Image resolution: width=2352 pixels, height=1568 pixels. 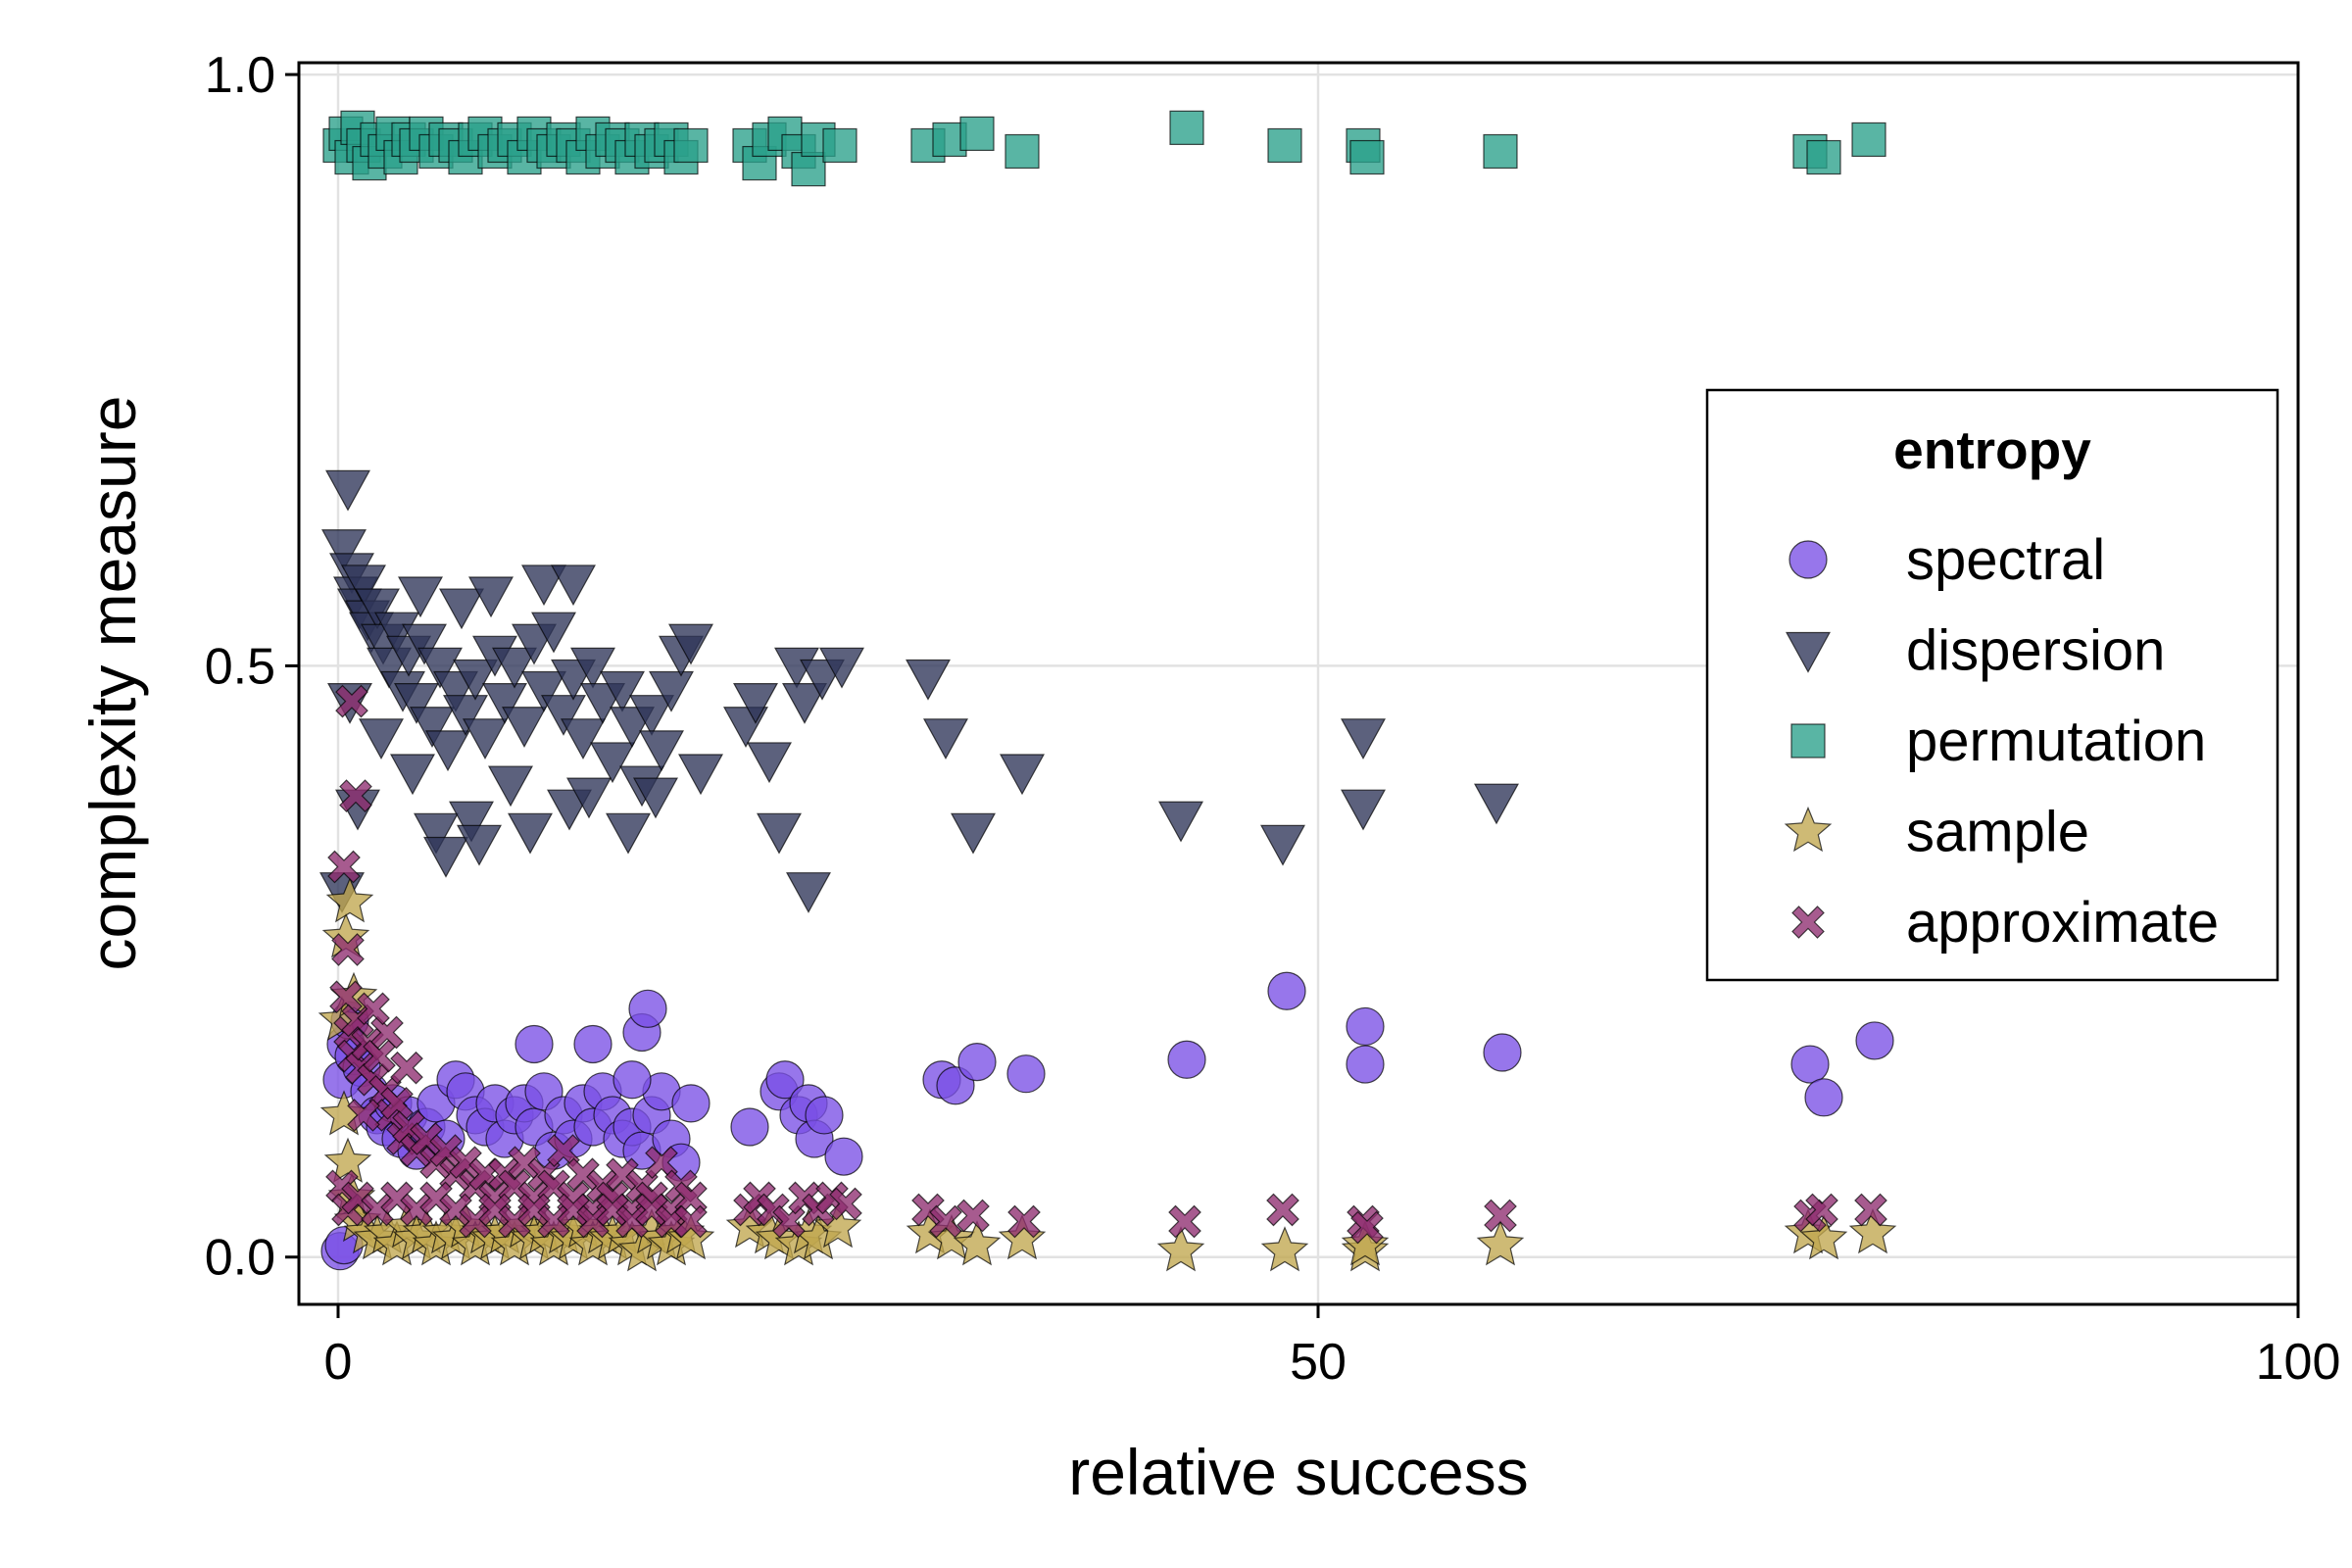 What do you see at coordinates (2062, 923) in the screenshot?
I see `legend-label-approximate: approximate` at bounding box center [2062, 923].